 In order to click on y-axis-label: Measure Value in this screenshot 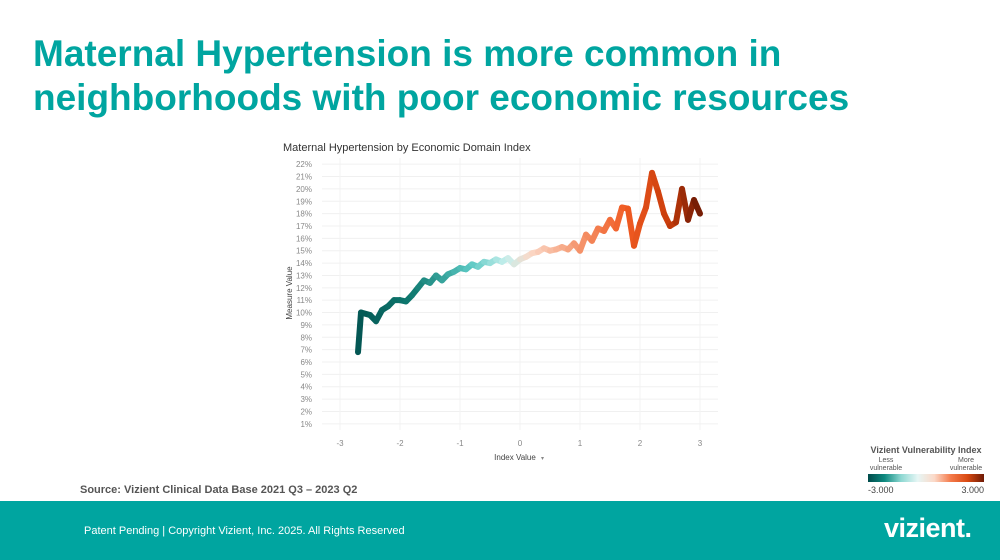, I will do `click(289, 293)`.